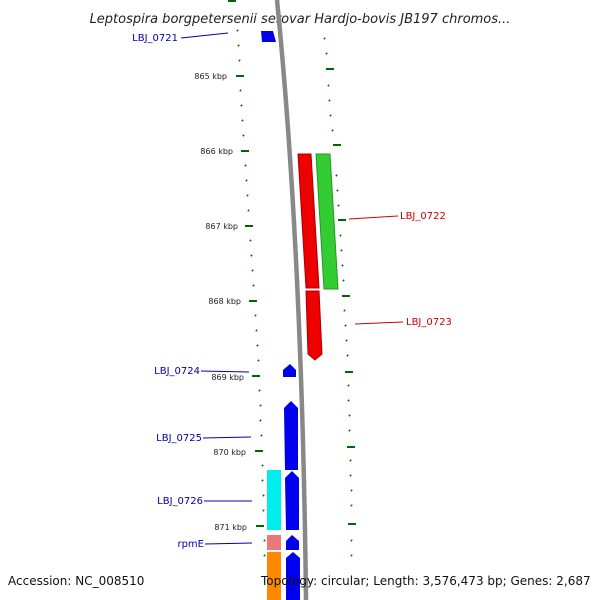  Describe the element at coordinates (274, 576) in the screenshot. I see `gene-next-orange-bar` at that location.